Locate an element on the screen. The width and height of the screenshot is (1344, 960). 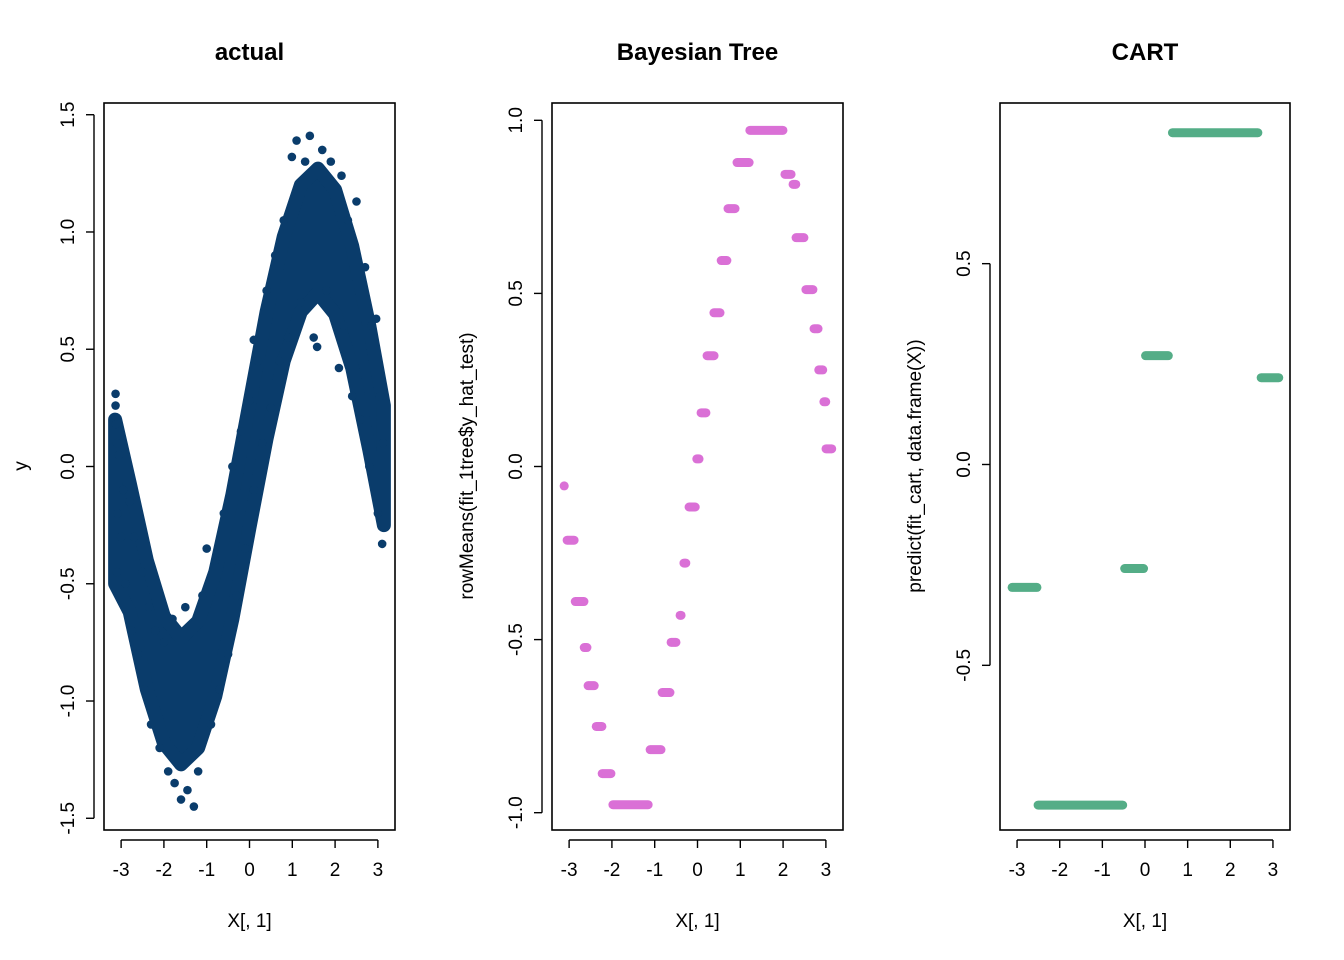
y-axis: -1.0 -0.5 0.0 0.5 1.0 is located at coordinates (524, 468).